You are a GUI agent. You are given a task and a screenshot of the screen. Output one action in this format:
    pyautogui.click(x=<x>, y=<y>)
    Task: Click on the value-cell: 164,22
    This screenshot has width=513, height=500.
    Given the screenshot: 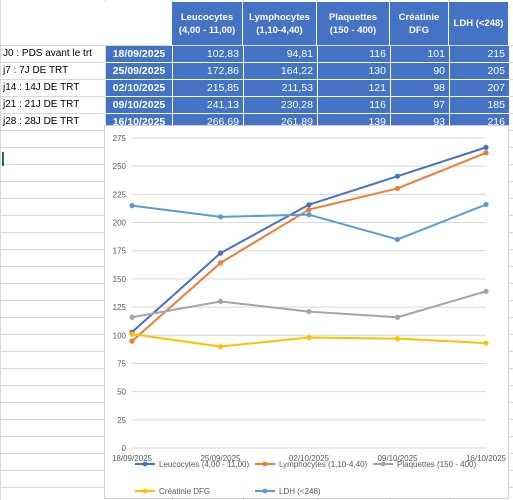 What is the action you would take?
    pyautogui.click(x=280, y=71)
    